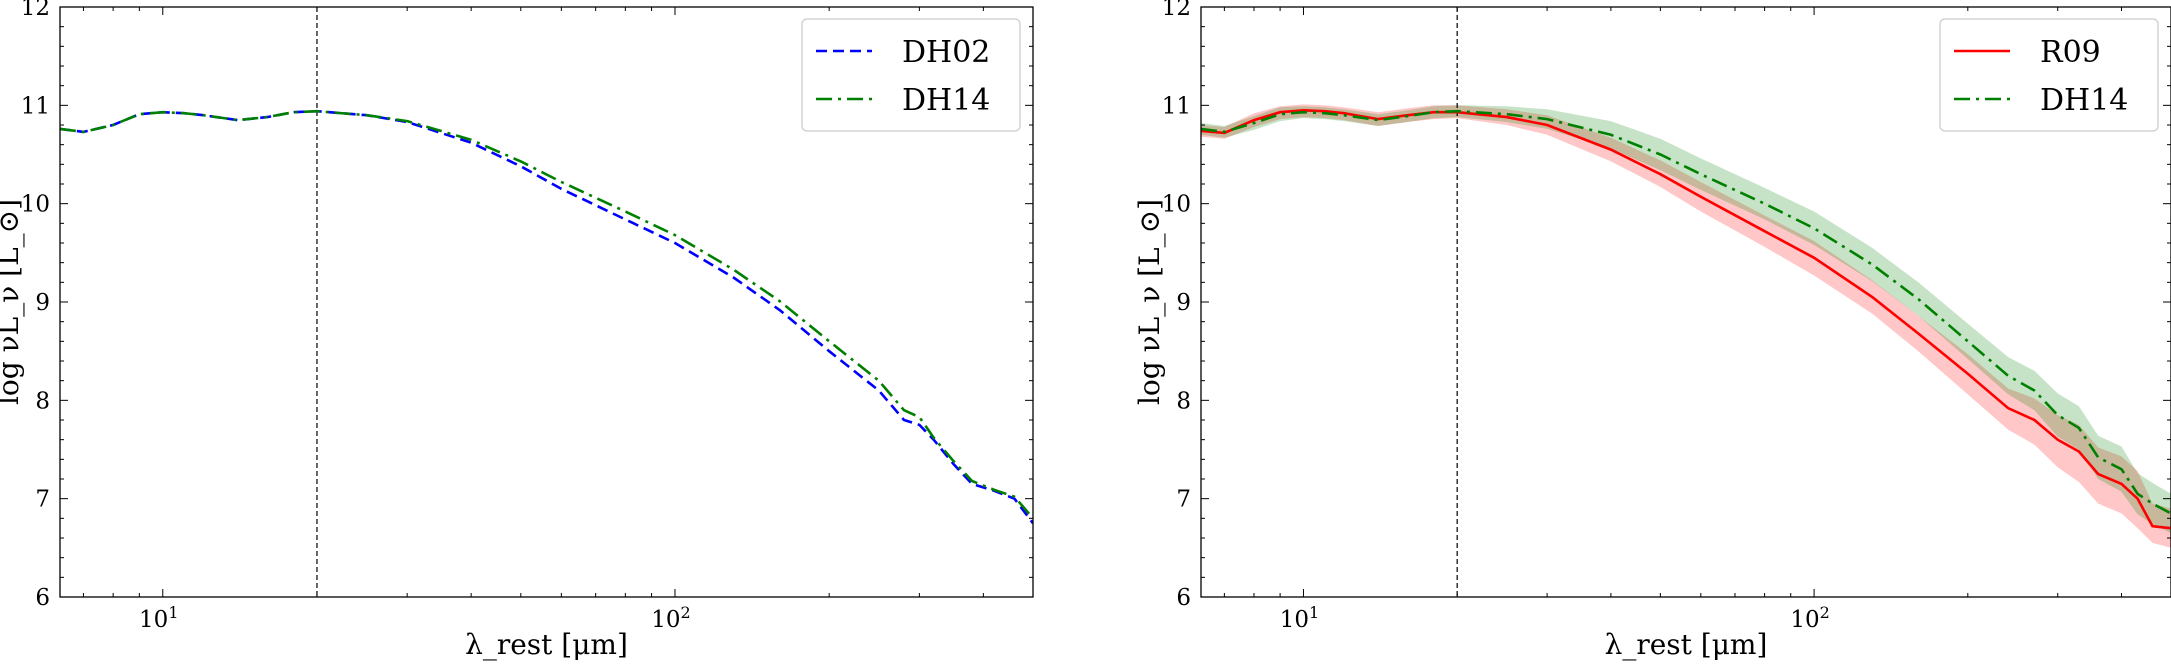 The width and height of the screenshot is (2171, 665). I want to click on legend-label-dh02: DH02, so click(946, 52).